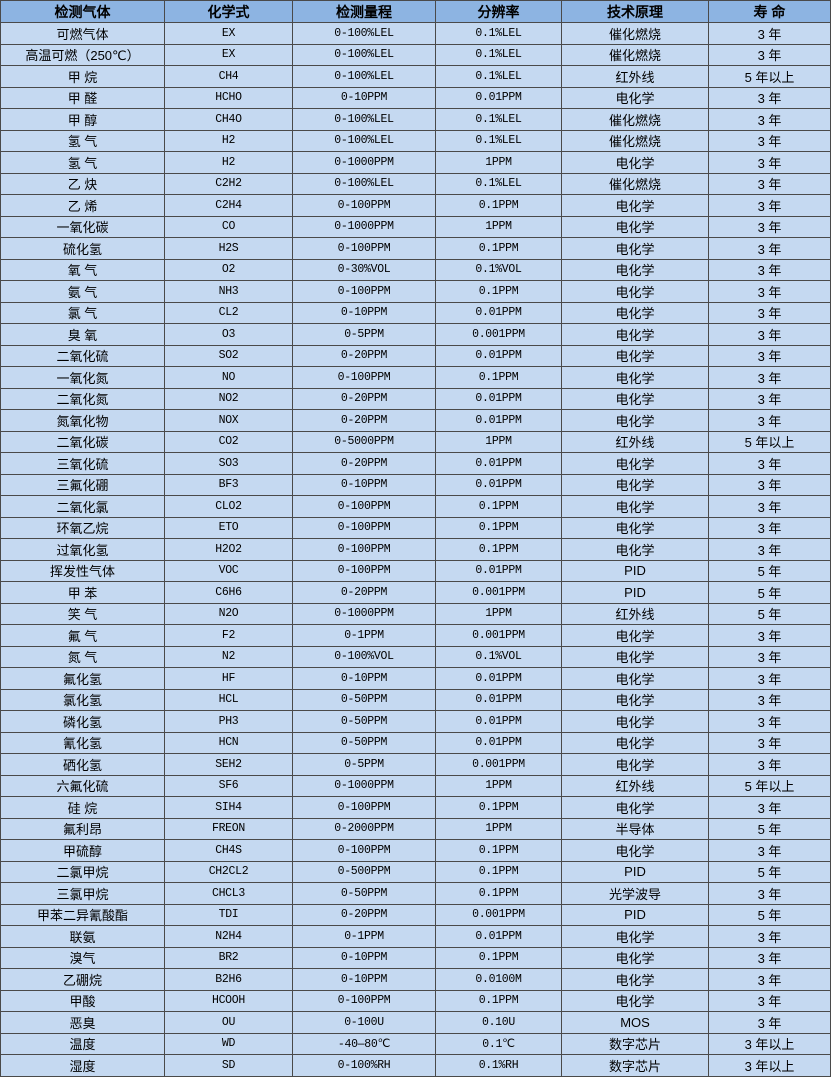 This screenshot has width=831, height=1077. What do you see at coordinates (364, 119) in the screenshot?
I see `cell-range: 0-100%LEL` at bounding box center [364, 119].